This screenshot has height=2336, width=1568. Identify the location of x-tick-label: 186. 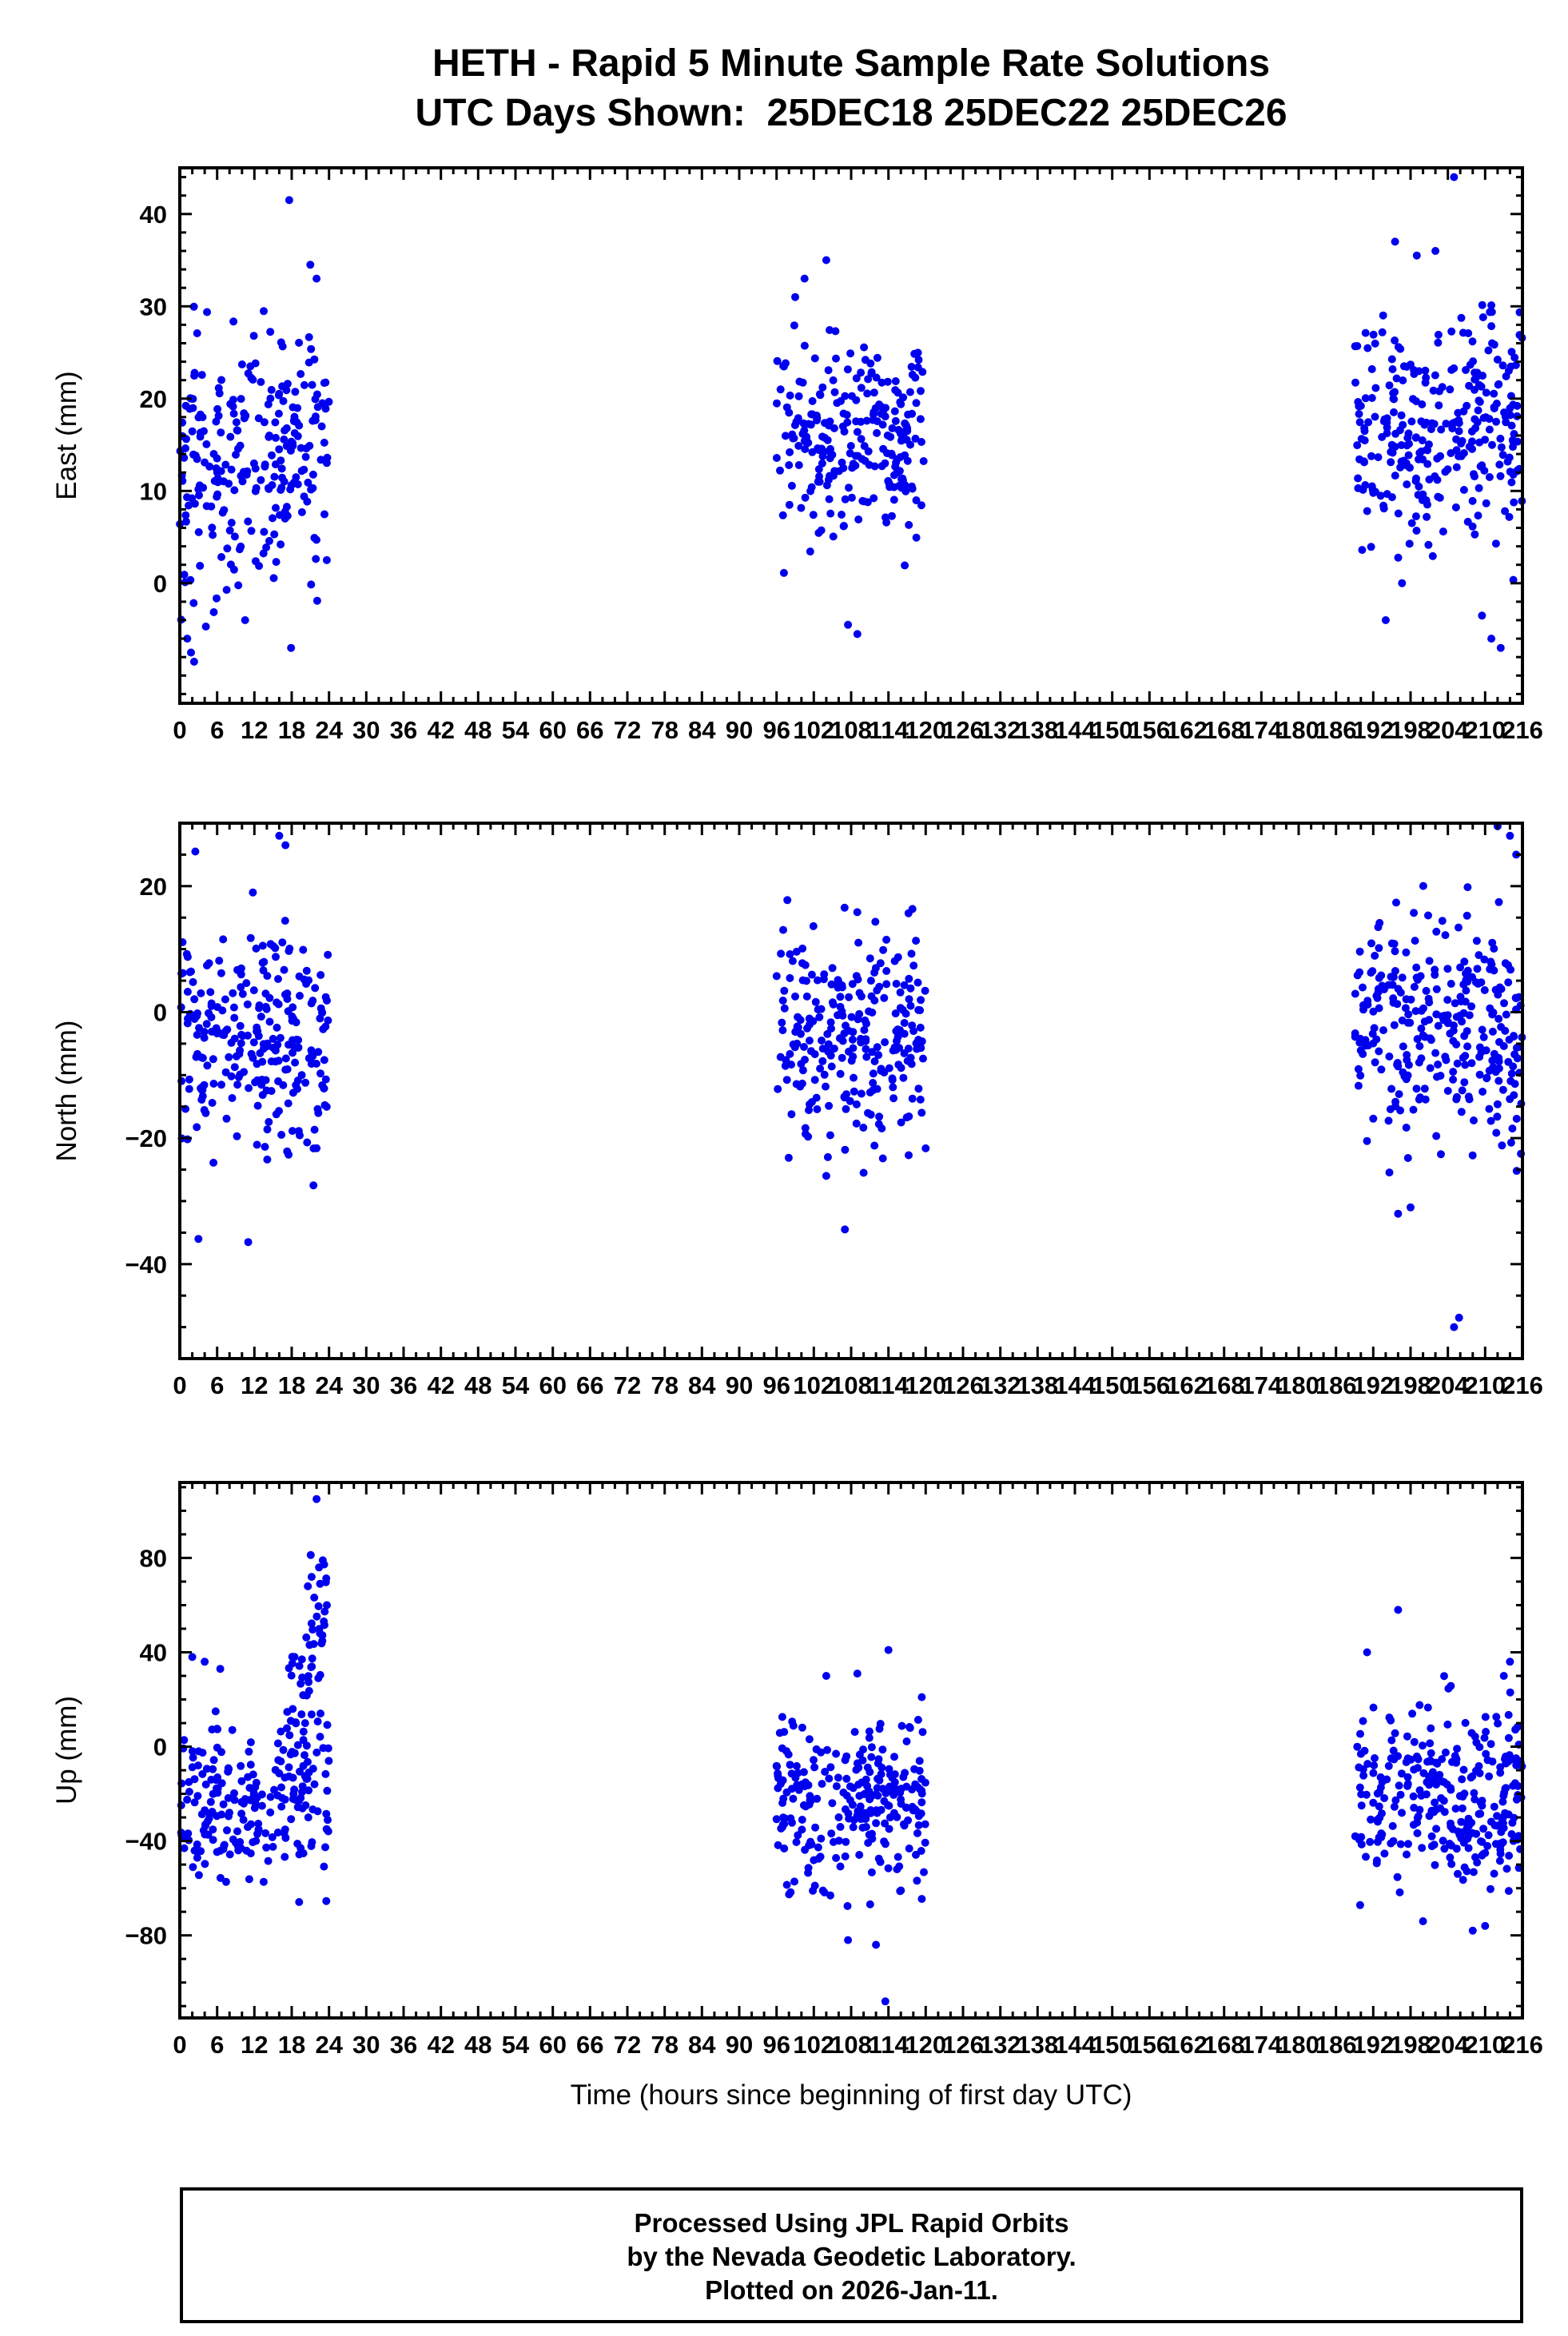
(1336, 2045).